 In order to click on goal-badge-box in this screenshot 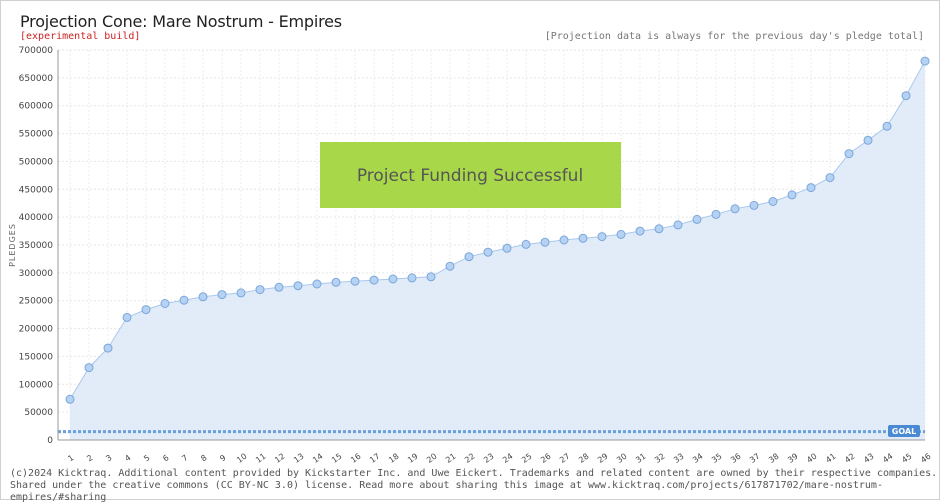, I will do `click(904, 431)`.